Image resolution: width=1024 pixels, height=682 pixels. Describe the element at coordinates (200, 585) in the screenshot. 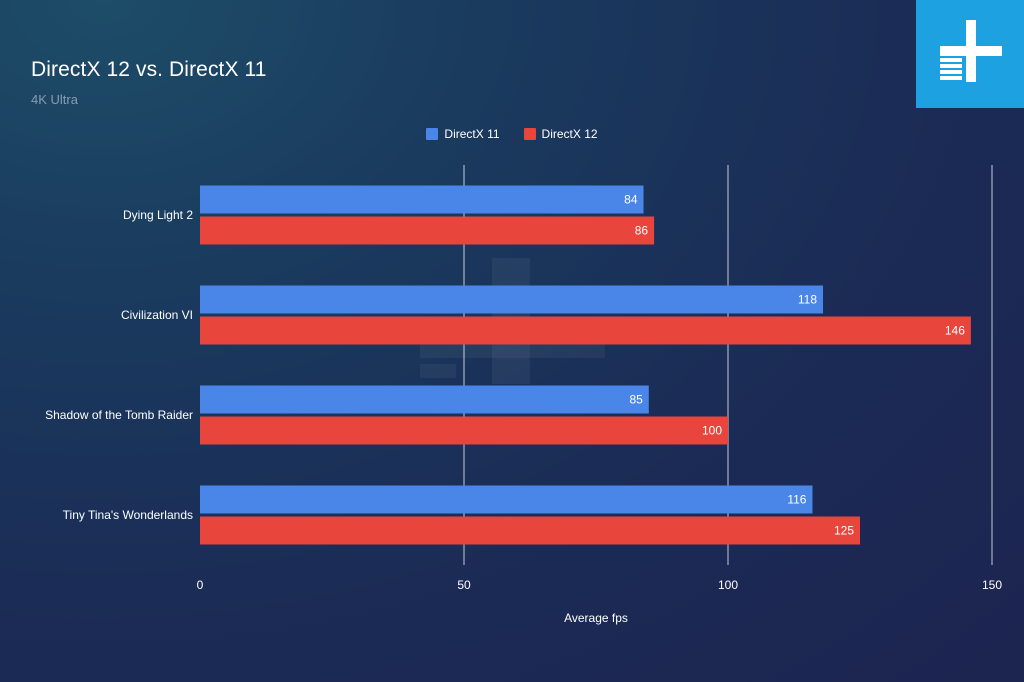

I see `x-tick-label: 0` at that location.